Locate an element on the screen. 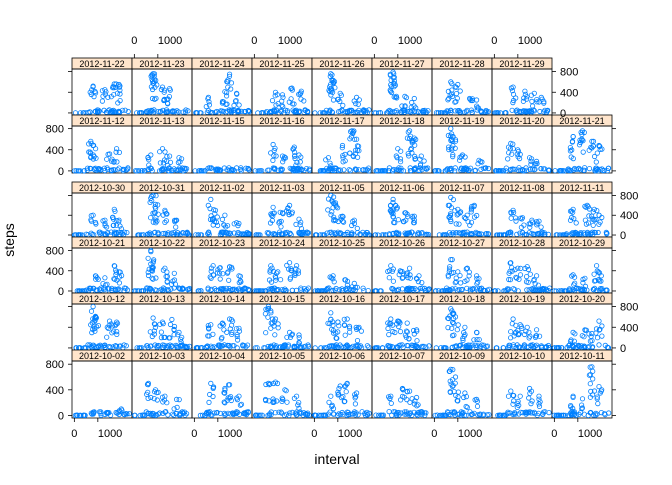 The height and width of the screenshot is (485, 672). y-tick-label: 800 is located at coordinates (629, 308).